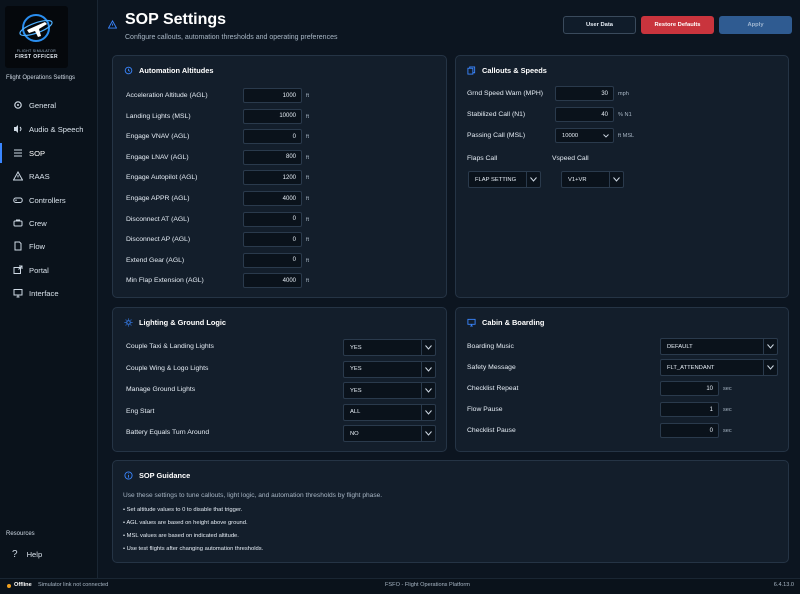 Image resolution: width=800 pixels, height=594 pixels. Describe the element at coordinates (56, 129) in the screenshot. I see `sidebar-item-label: Audio & Speech` at that location.